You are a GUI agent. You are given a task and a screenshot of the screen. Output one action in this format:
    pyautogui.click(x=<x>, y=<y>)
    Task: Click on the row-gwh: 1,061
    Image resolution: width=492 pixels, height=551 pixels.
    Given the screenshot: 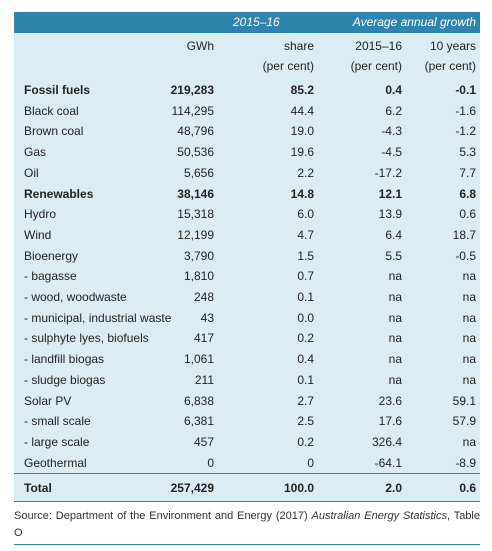 What is the action you would take?
    pyautogui.click(x=198, y=359)
    